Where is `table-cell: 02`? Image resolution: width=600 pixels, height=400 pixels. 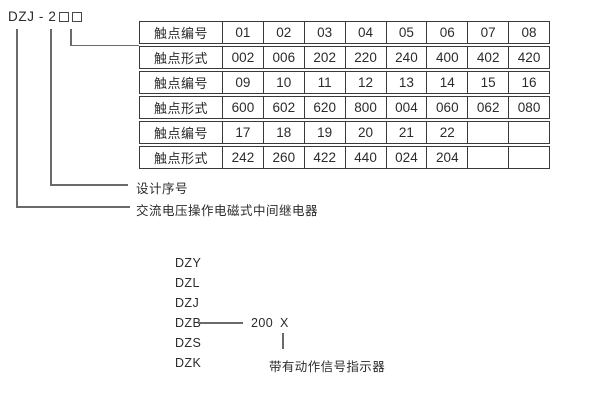
table-cell: 02 is located at coordinates (284, 32).